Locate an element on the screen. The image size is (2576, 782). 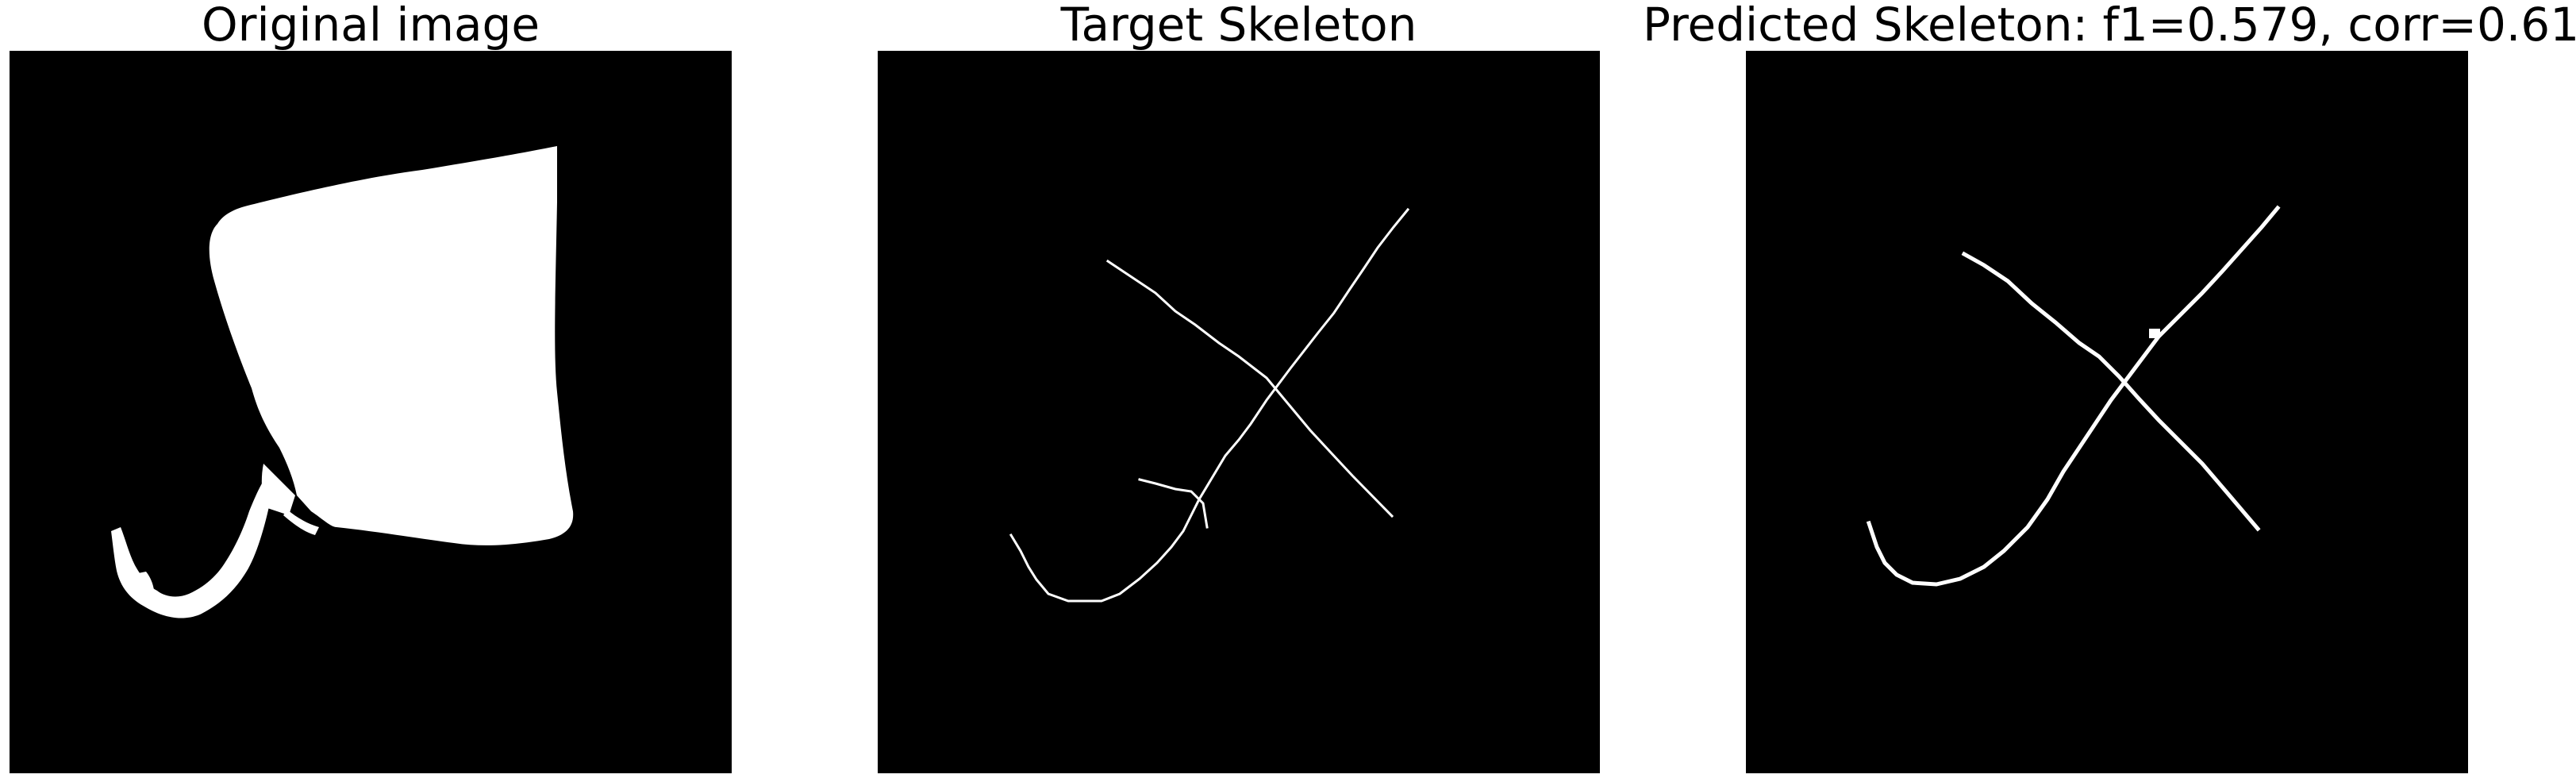
panel-title-original: Original image is located at coordinates (370, 26).